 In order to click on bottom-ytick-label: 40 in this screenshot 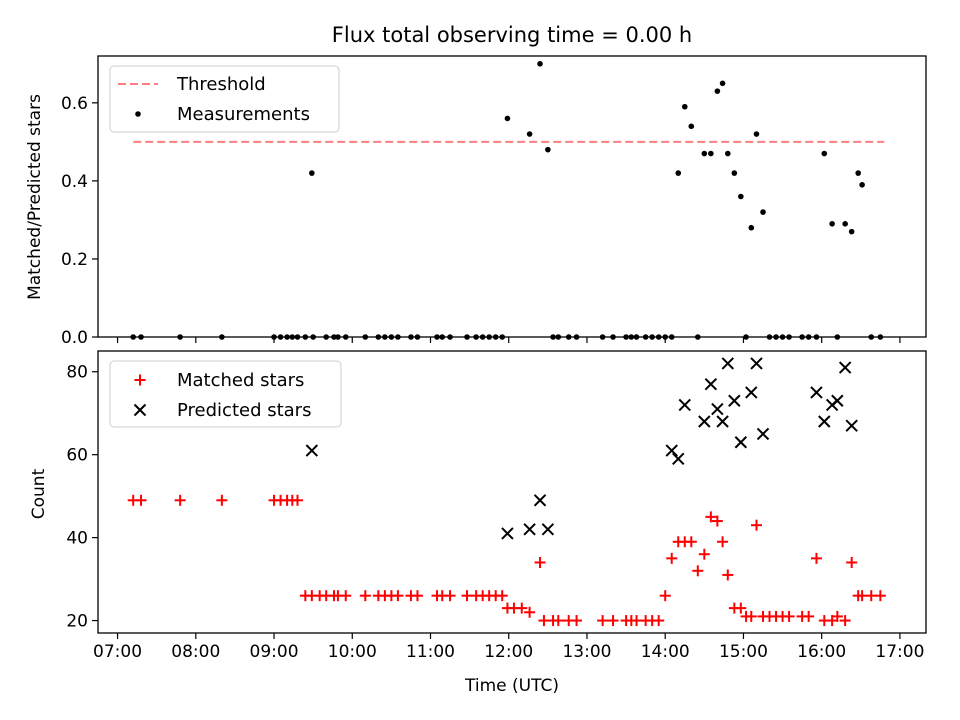, I will do `click(77, 539)`.